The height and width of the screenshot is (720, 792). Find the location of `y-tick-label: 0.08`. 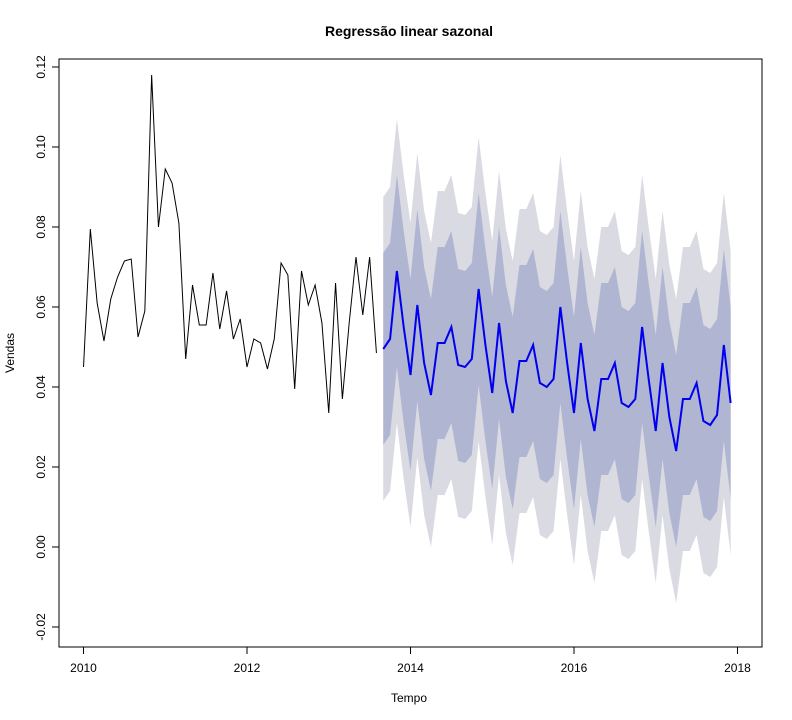

y-tick-label: 0.08 is located at coordinates (41, 227).